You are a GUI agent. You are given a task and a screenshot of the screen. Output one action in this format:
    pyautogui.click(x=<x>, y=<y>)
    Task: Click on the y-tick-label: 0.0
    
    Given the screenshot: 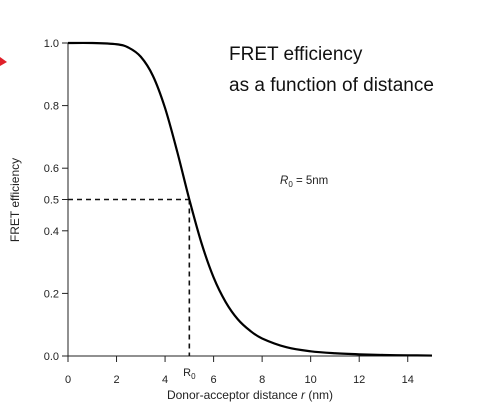 What is the action you would take?
    pyautogui.click(x=51, y=357)
    